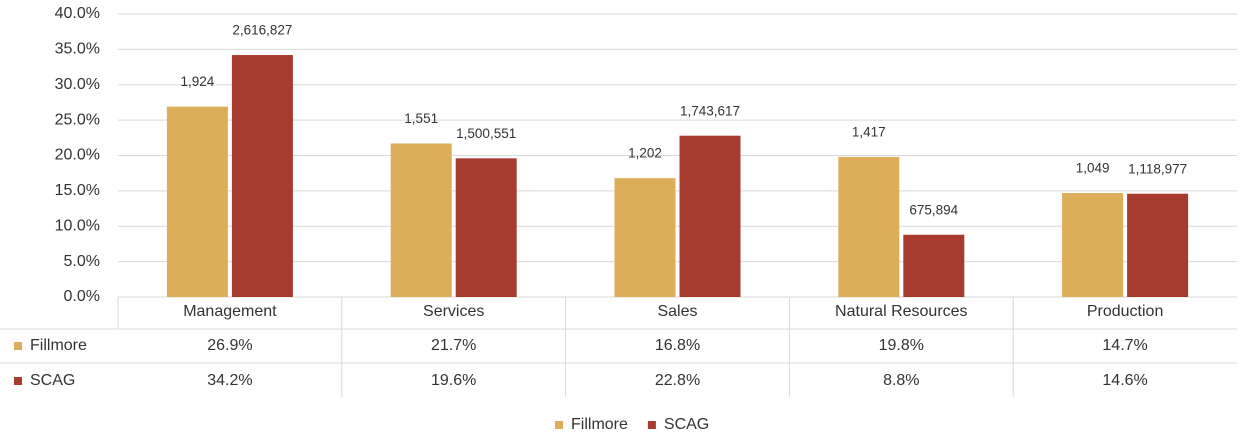  What do you see at coordinates (453, 345) in the screenshot?
I see `table-cell: 21.7%` at bounding box center [453, 345].